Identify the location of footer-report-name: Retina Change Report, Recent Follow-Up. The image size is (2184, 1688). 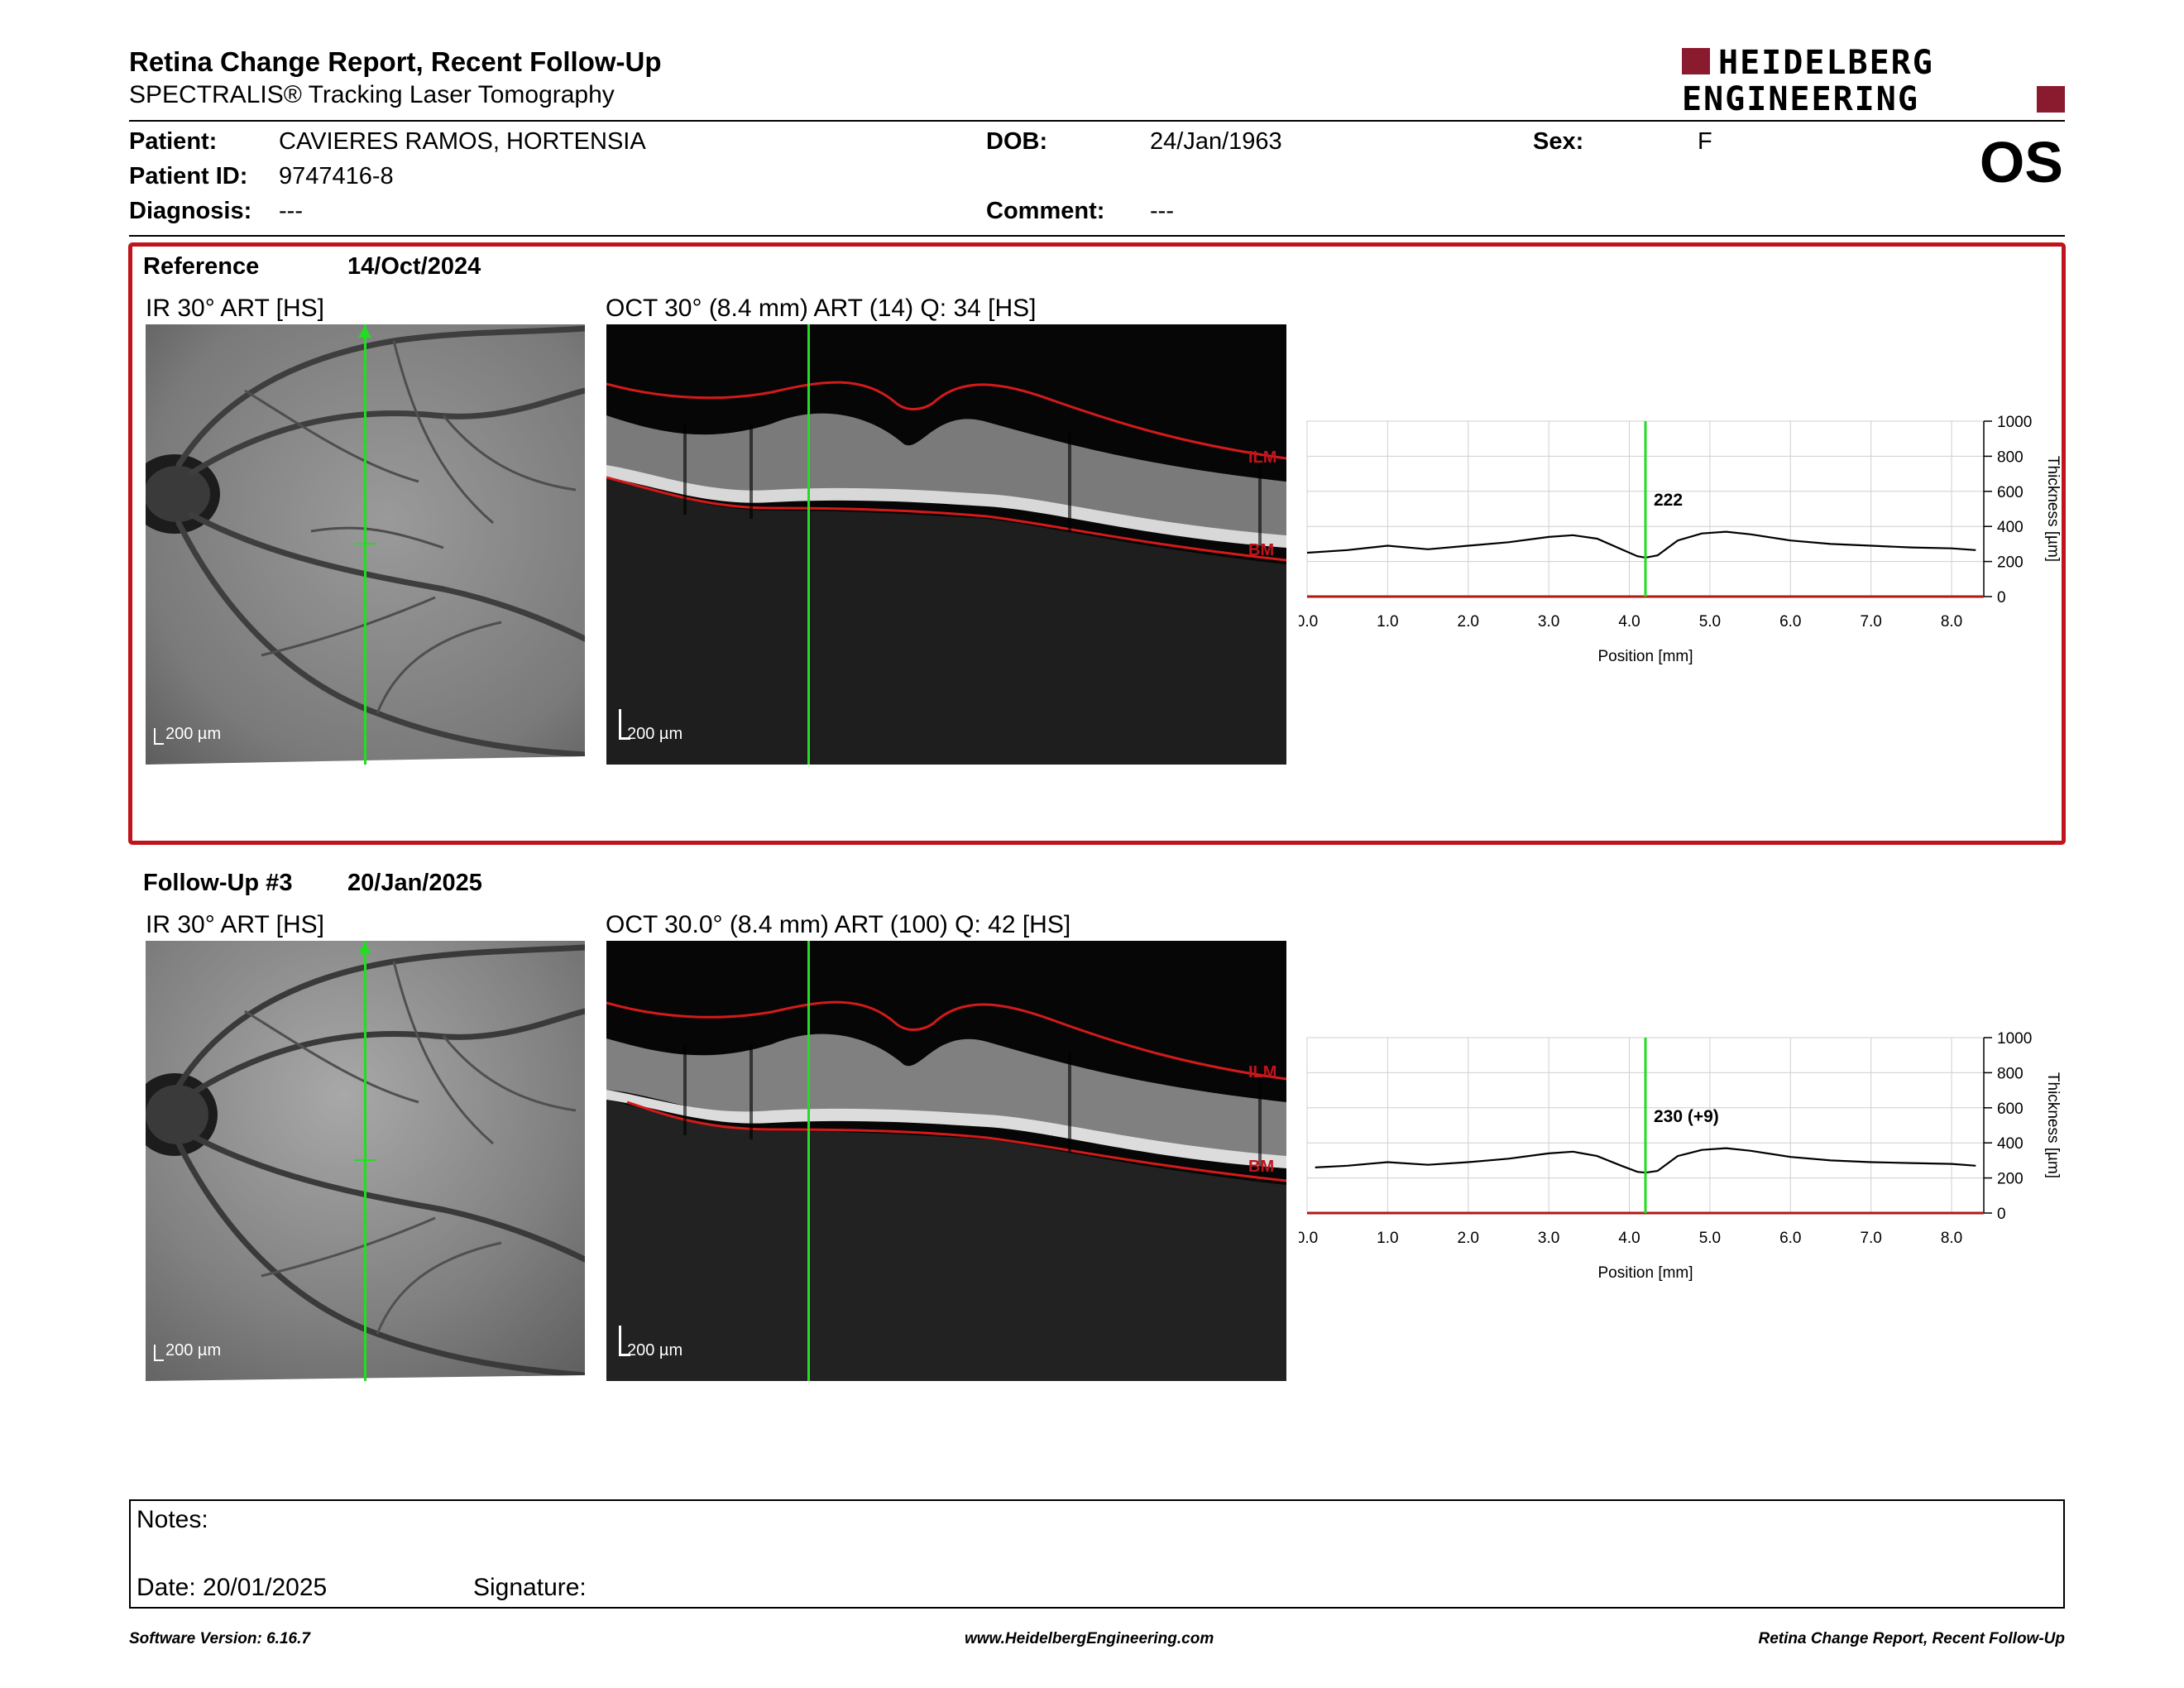
(1911, 1638).